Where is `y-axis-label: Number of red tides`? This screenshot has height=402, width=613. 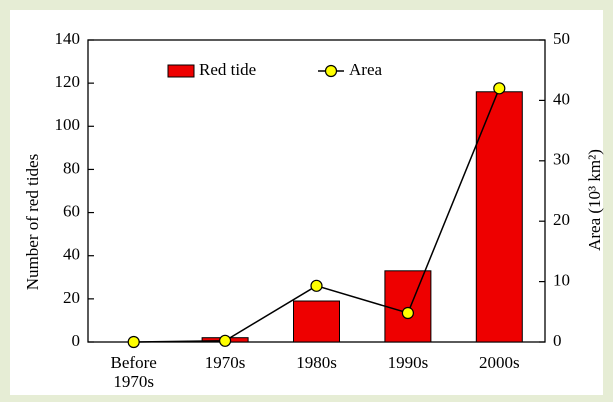 y-axis-label: Number of red tides is located at coordinates (32, 222).